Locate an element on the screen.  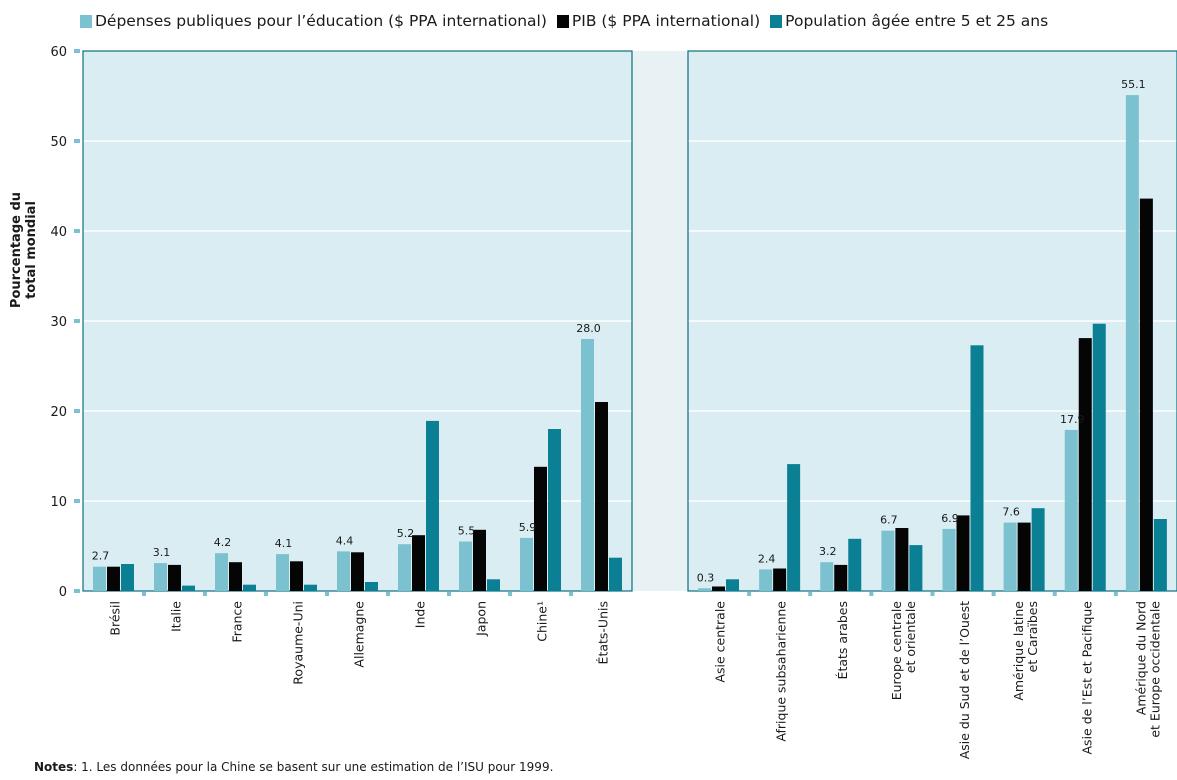
y-tick-label: 40 is located at coordinates (58, 232).